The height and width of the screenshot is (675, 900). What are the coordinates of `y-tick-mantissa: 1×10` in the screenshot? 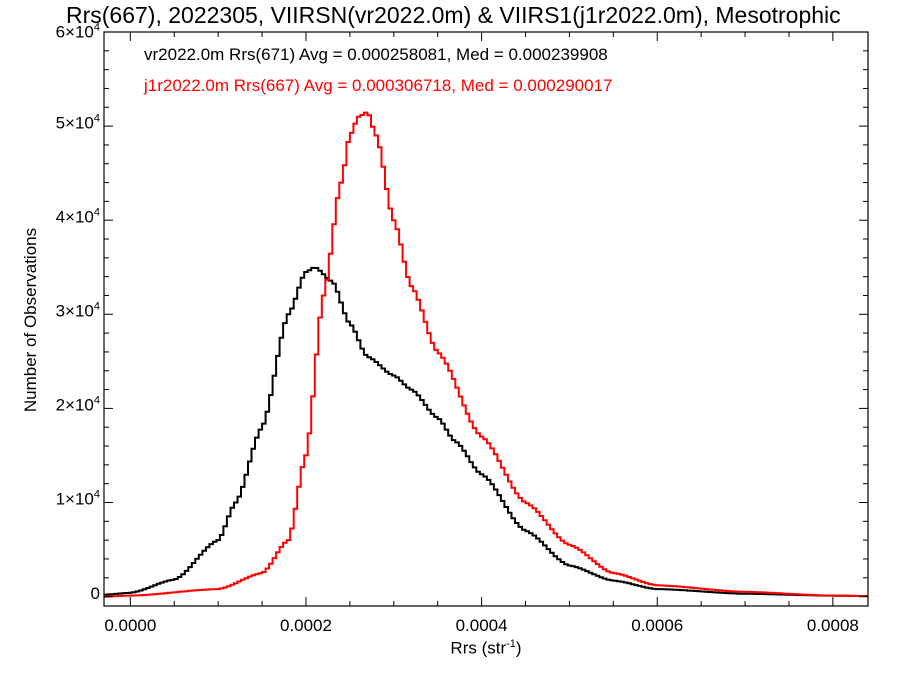 It's located at (74, 499).